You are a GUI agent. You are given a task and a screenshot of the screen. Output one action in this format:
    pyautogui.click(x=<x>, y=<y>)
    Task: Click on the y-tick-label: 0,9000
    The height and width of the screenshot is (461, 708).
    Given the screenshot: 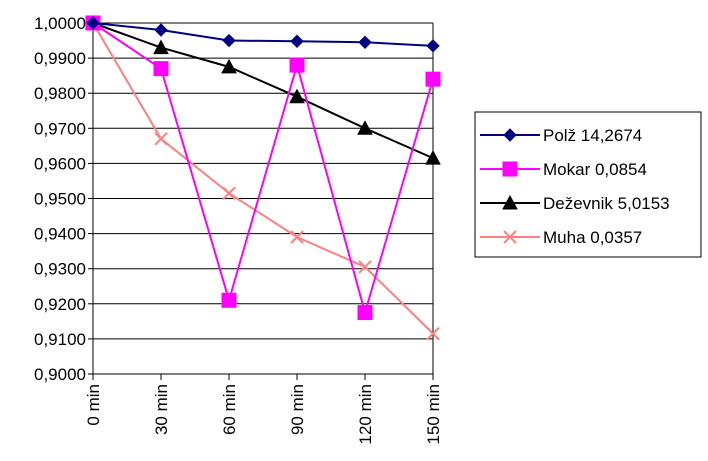 What is the action you would take?
    pyautogui.click(x=60, y=374)
    